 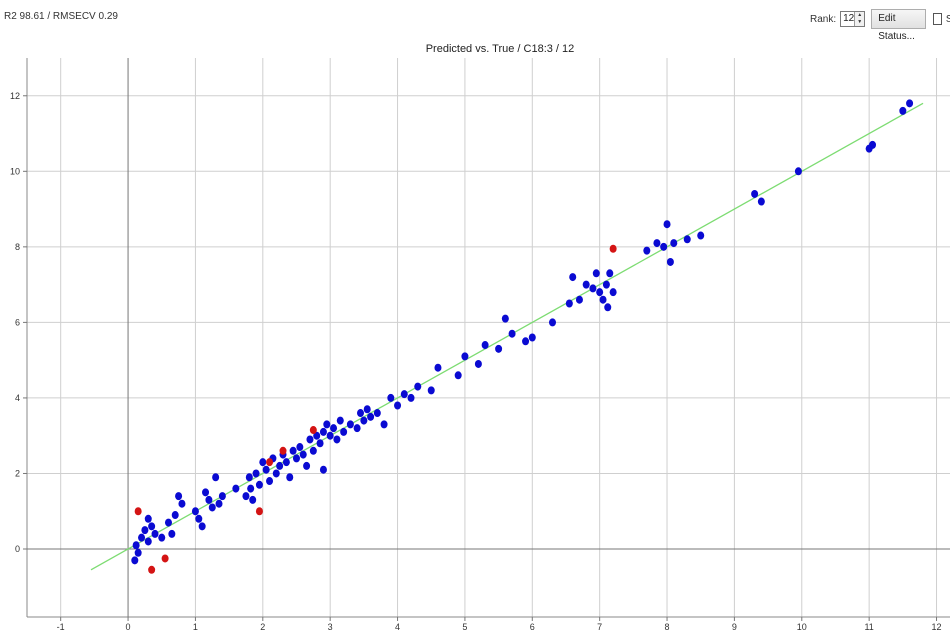 What do you see at coordinates (532, 627) in the screenshot?
I see `x-tick-label: 6` at bounding box center [532, 627].